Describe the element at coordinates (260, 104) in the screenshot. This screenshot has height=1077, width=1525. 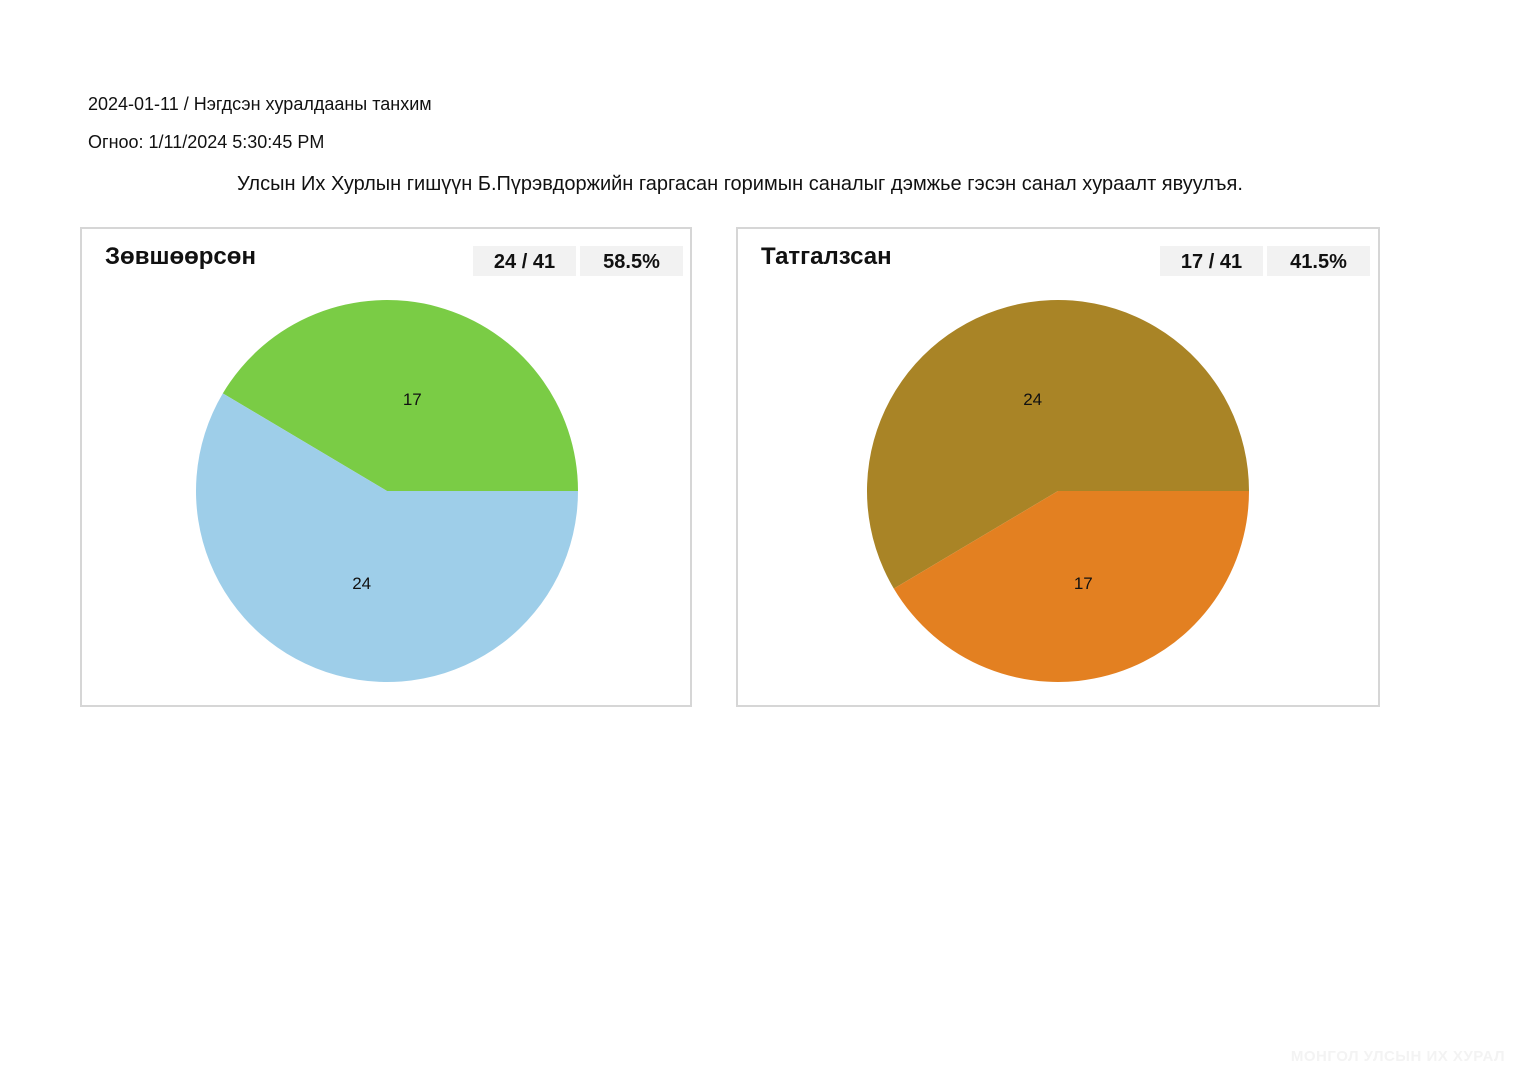
I see `session-info: 2024-01-11 / Нэгдсэн хуралдааны танхим` at that location.